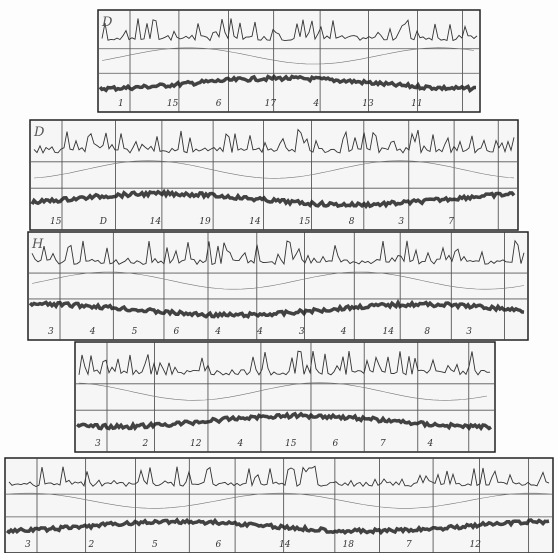 This screenshot has height=553, width=558. Describe the element at coordinates (205, 222) in the screenshot. I see `hand-mark: 19` at that location.